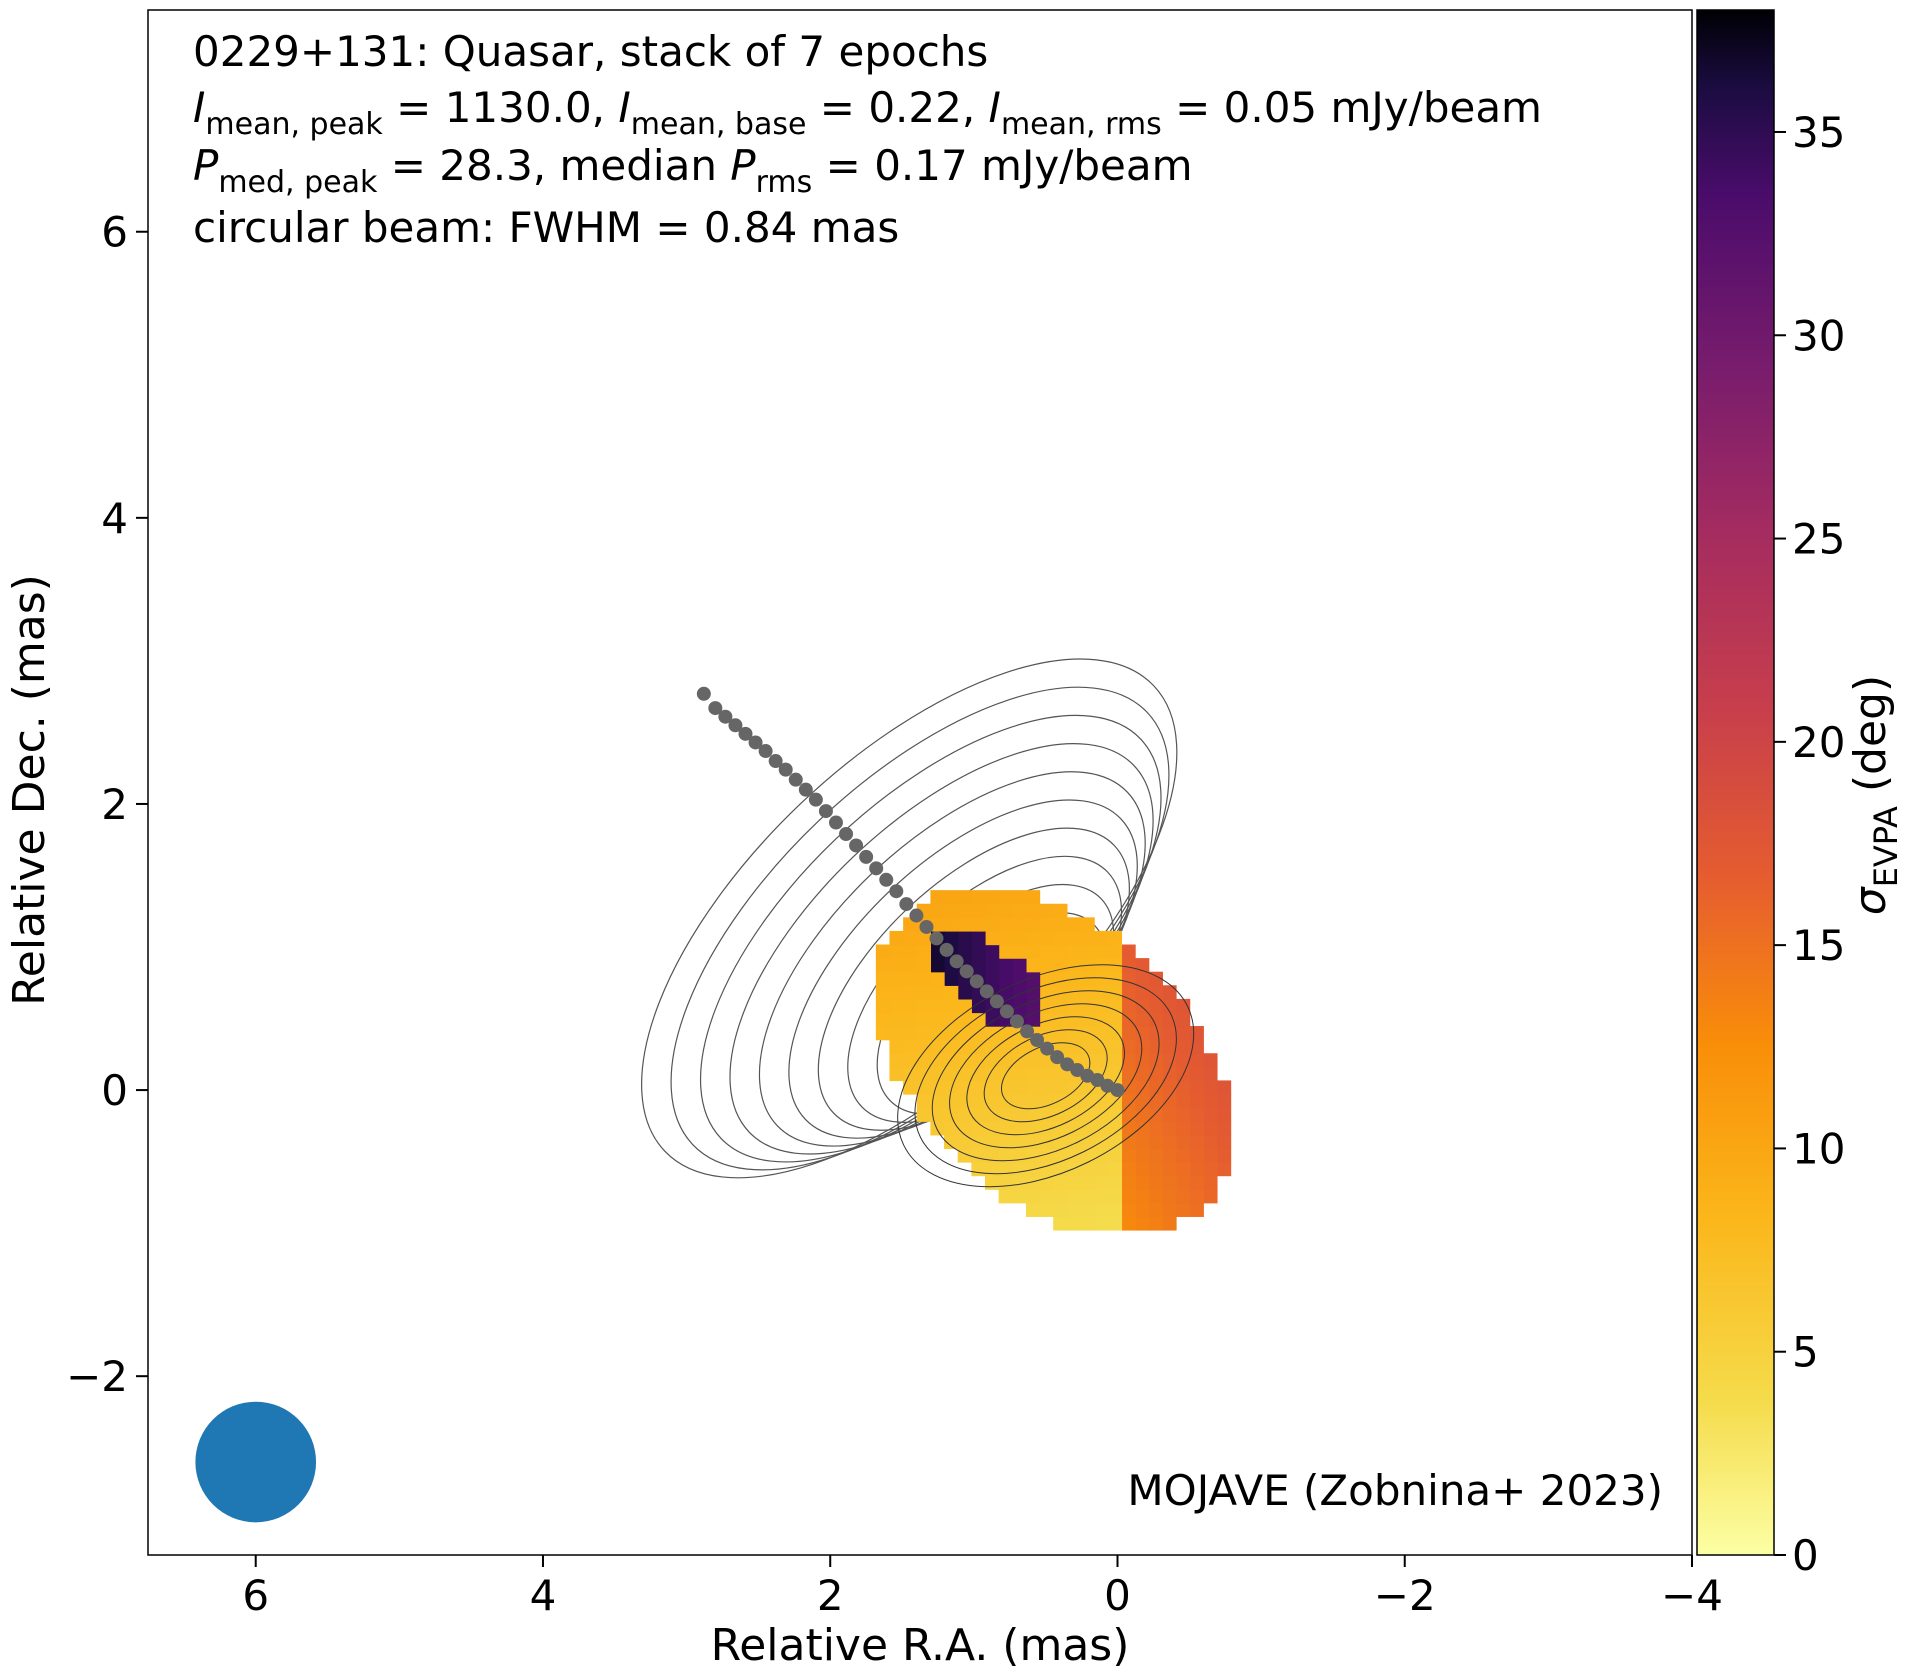 This screenshot has width=1905, height=1674. What do you see at coordinates (1405, 1595) in the screenshot?
I see `x-tick-label: −2` at bounding box center [1405, 1595].